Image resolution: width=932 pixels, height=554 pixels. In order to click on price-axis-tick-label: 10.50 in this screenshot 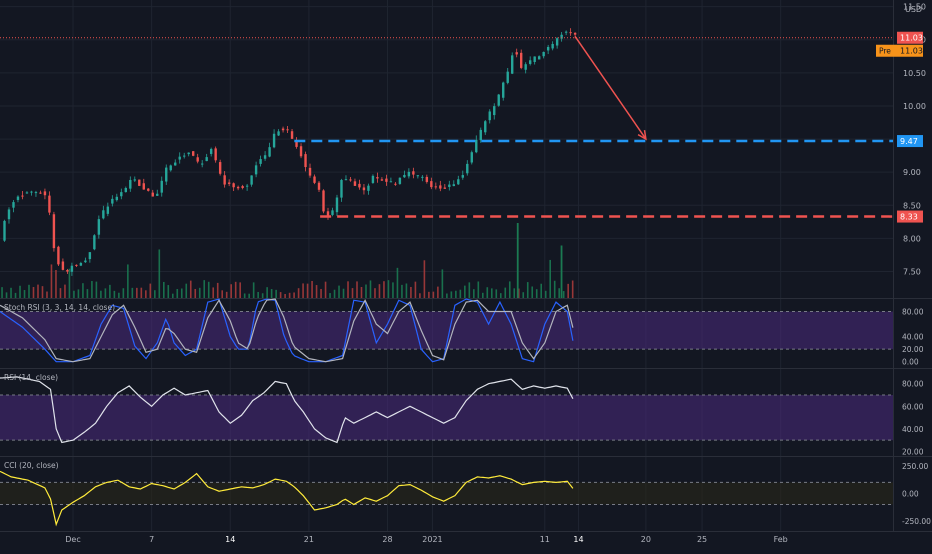, I will do `click(914, 73)`.